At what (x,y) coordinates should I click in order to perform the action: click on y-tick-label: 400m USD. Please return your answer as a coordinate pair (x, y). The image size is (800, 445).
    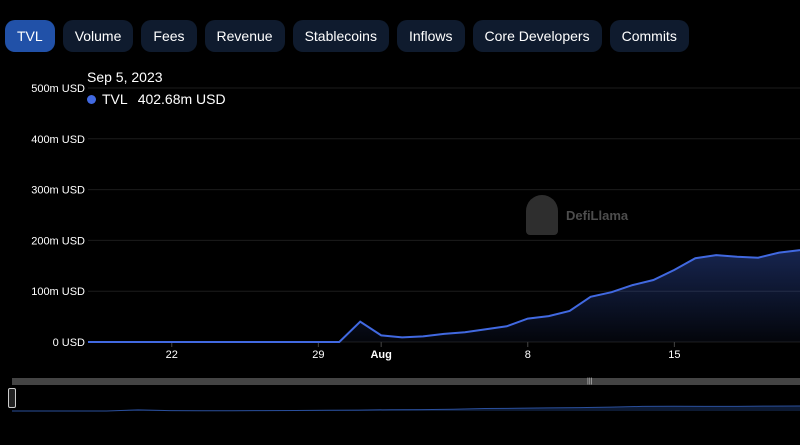
    Looking at the image, I should click on (58, 140).